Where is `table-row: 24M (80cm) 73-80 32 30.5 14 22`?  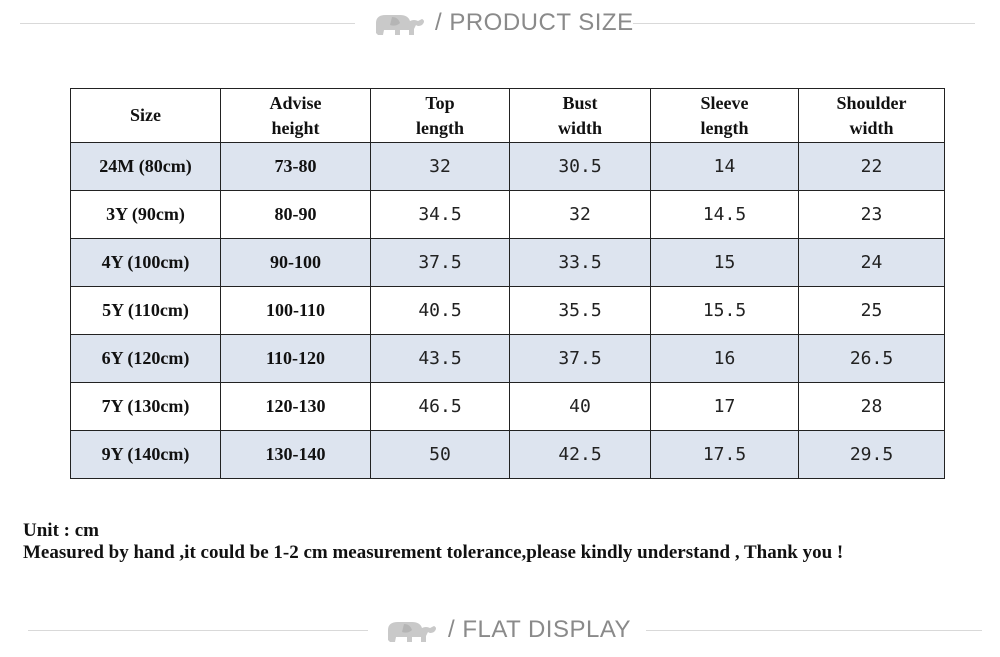 table-row: 24M (80cm) 73-80 32 30.5 14 22 is located at coordinates (507, 166).